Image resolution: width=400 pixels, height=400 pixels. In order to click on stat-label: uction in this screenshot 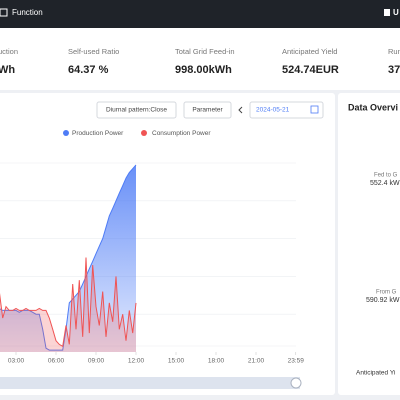, I will do `click(9, 51)`.